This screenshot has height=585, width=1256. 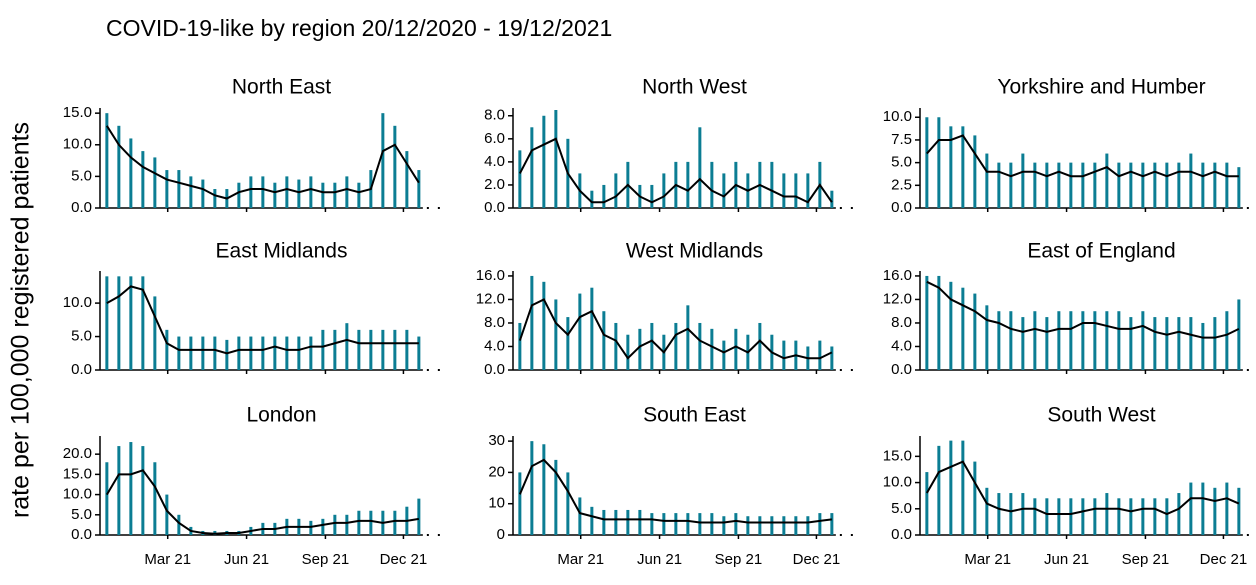 What do you see at coordinates (694, 251) in the screenshot?
I see `panel-title: West Midlands` at bounding box center [694, 251].